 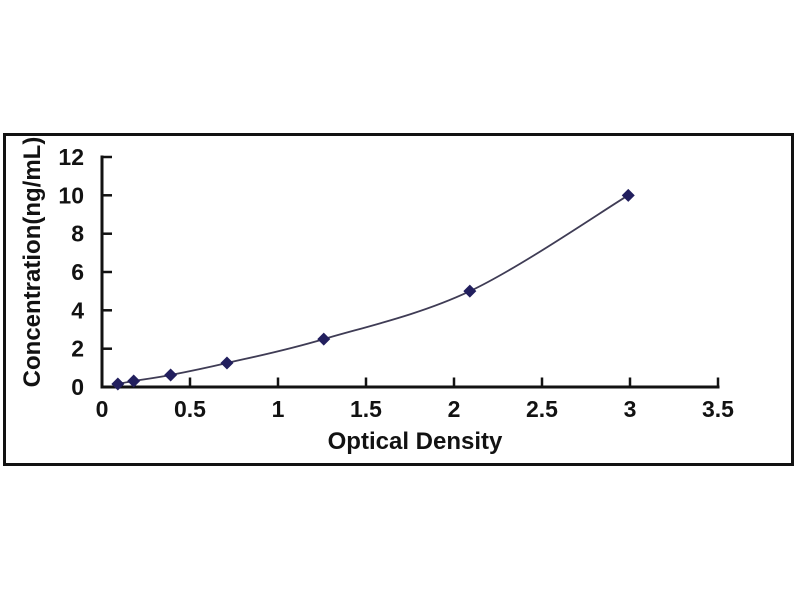 What do you see at coordinates (77, 349) in the screenshot?
I see `y-tick-label: 2` at bounding box center [77, 349].